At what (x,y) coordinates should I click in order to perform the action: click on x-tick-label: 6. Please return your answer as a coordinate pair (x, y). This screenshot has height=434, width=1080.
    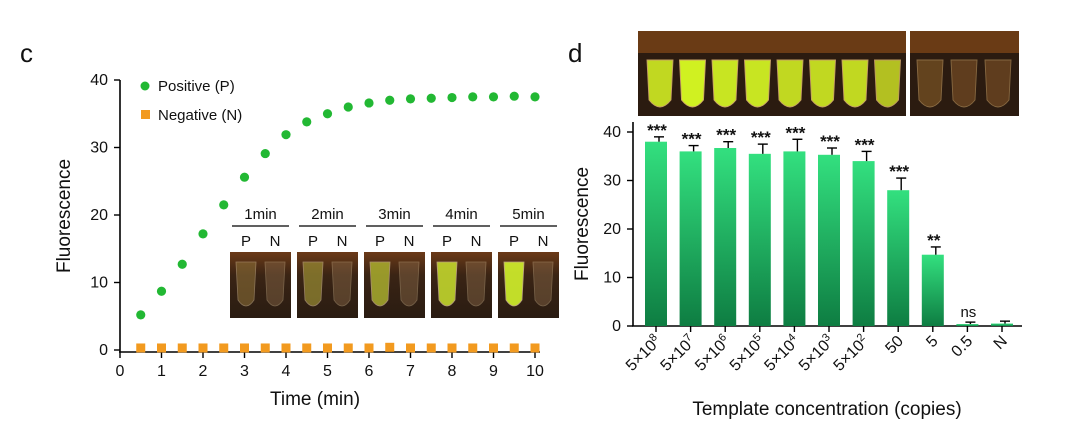
    Looking at the image, I should click on (369, 371).